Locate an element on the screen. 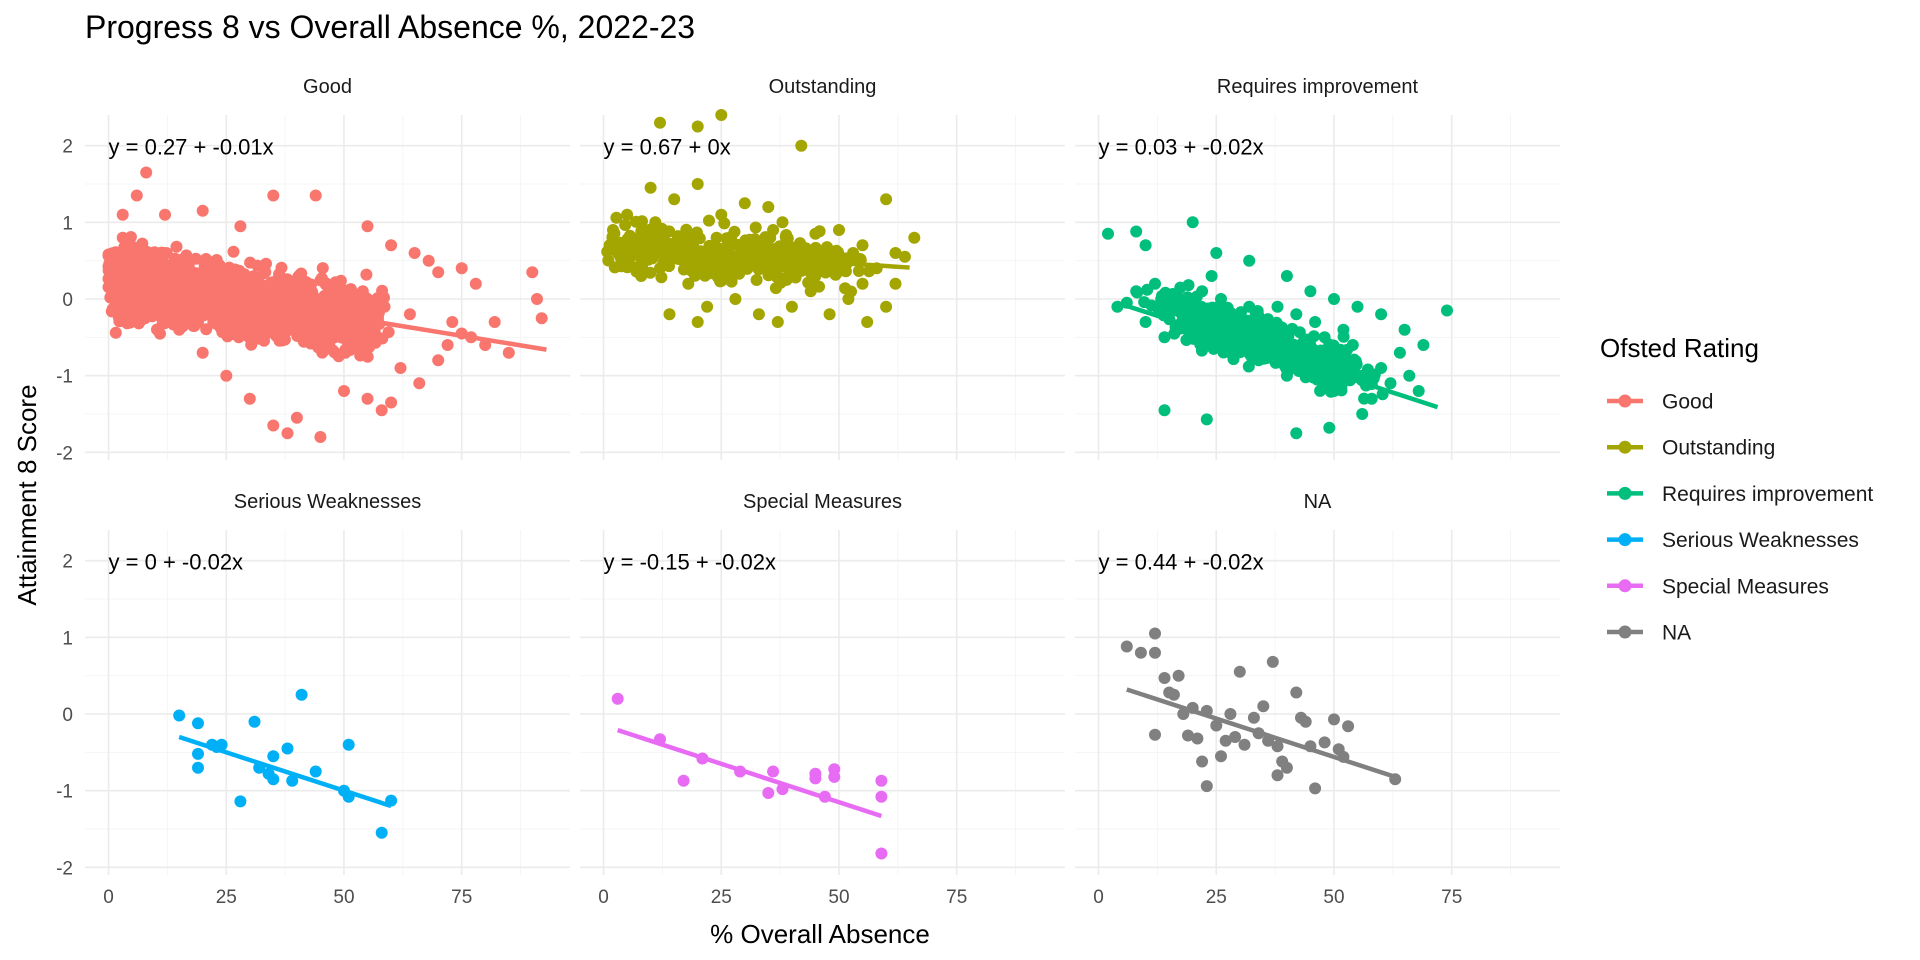 This screenshot has height=960, width=1920. legend-key-point is located at coordinates (1625, 493).